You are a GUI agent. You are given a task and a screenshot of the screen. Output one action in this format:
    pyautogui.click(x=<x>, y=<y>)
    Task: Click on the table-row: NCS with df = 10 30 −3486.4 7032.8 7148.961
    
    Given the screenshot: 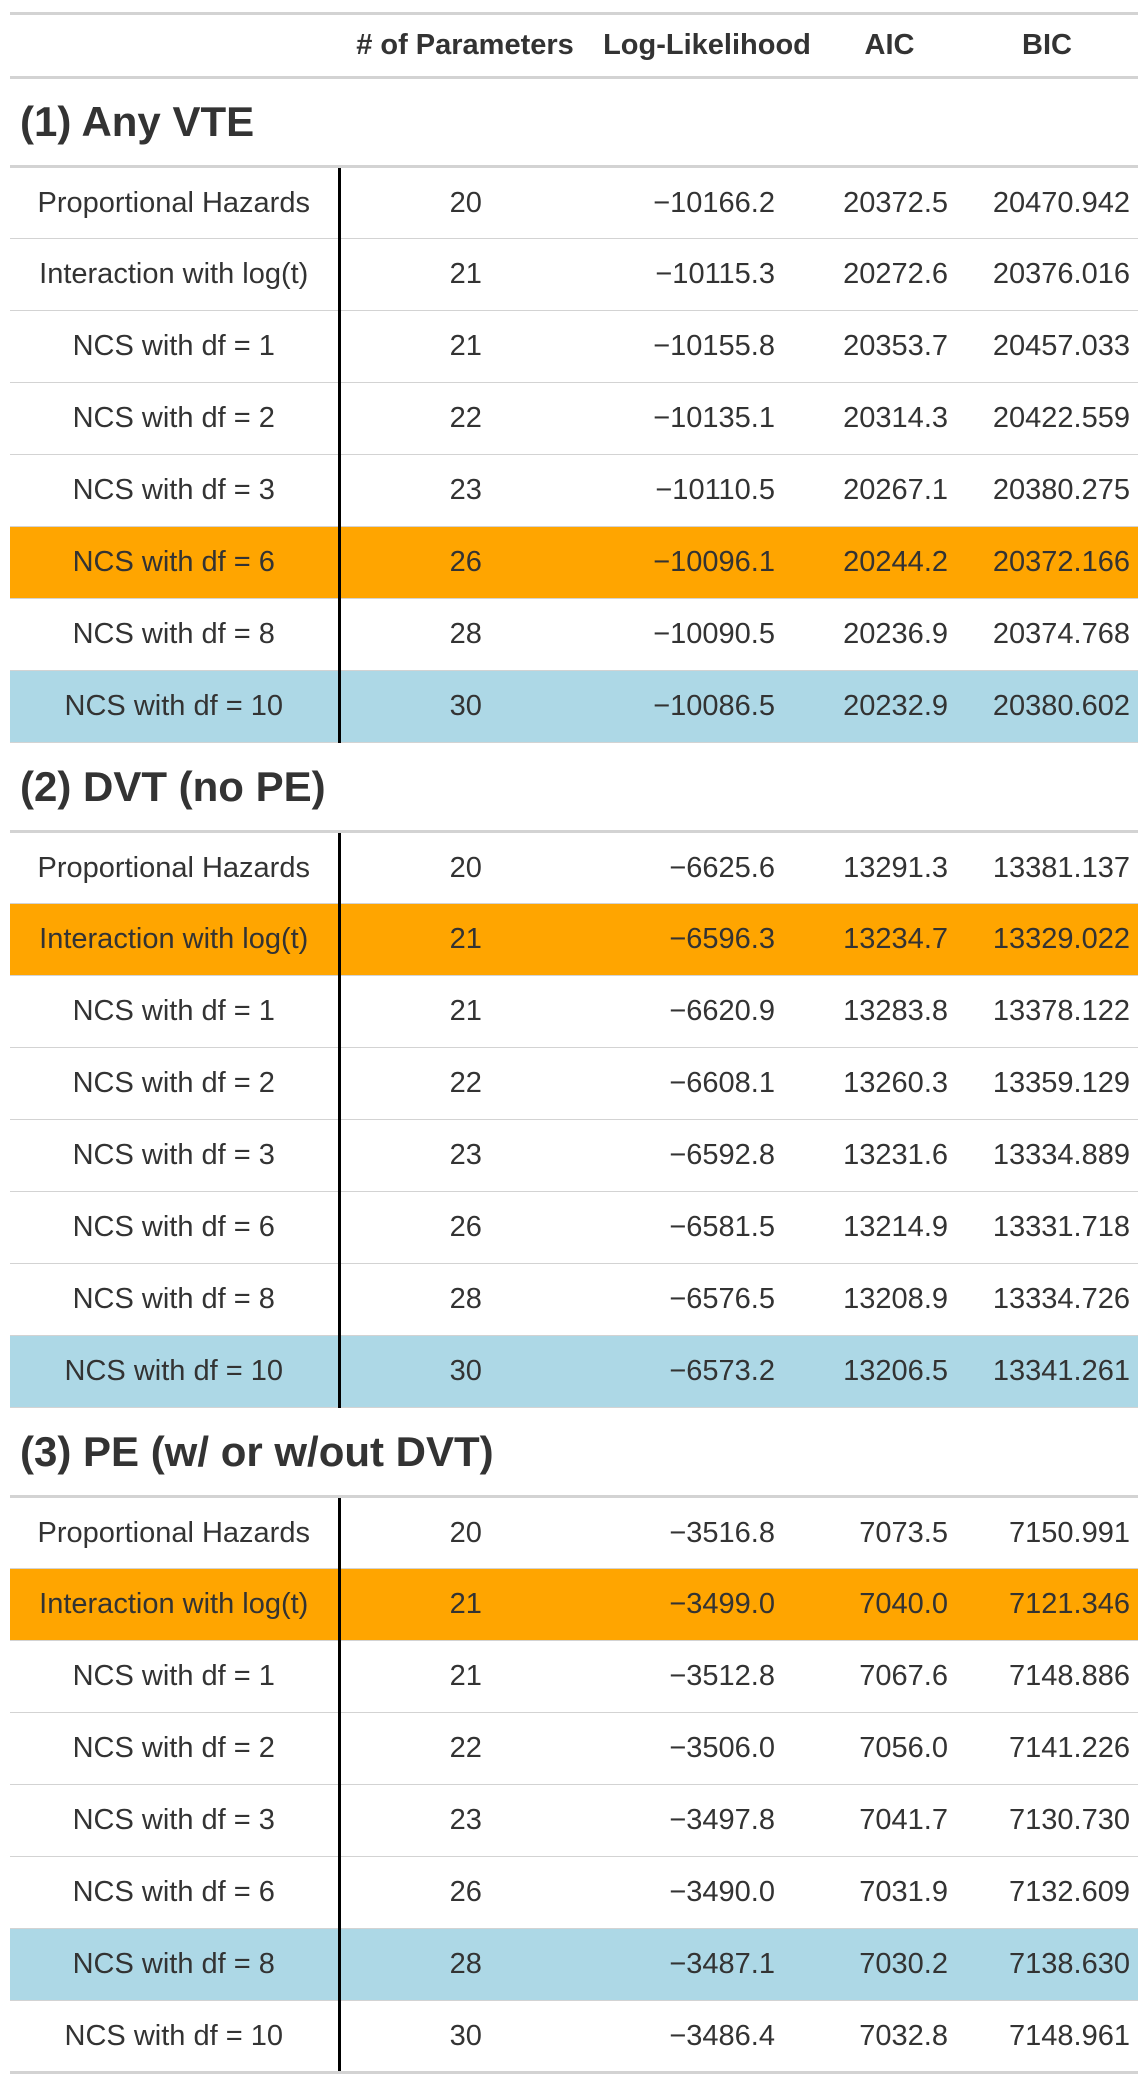 What is the action you would take?
    pyautogui.click(x=574, y=2037)
    